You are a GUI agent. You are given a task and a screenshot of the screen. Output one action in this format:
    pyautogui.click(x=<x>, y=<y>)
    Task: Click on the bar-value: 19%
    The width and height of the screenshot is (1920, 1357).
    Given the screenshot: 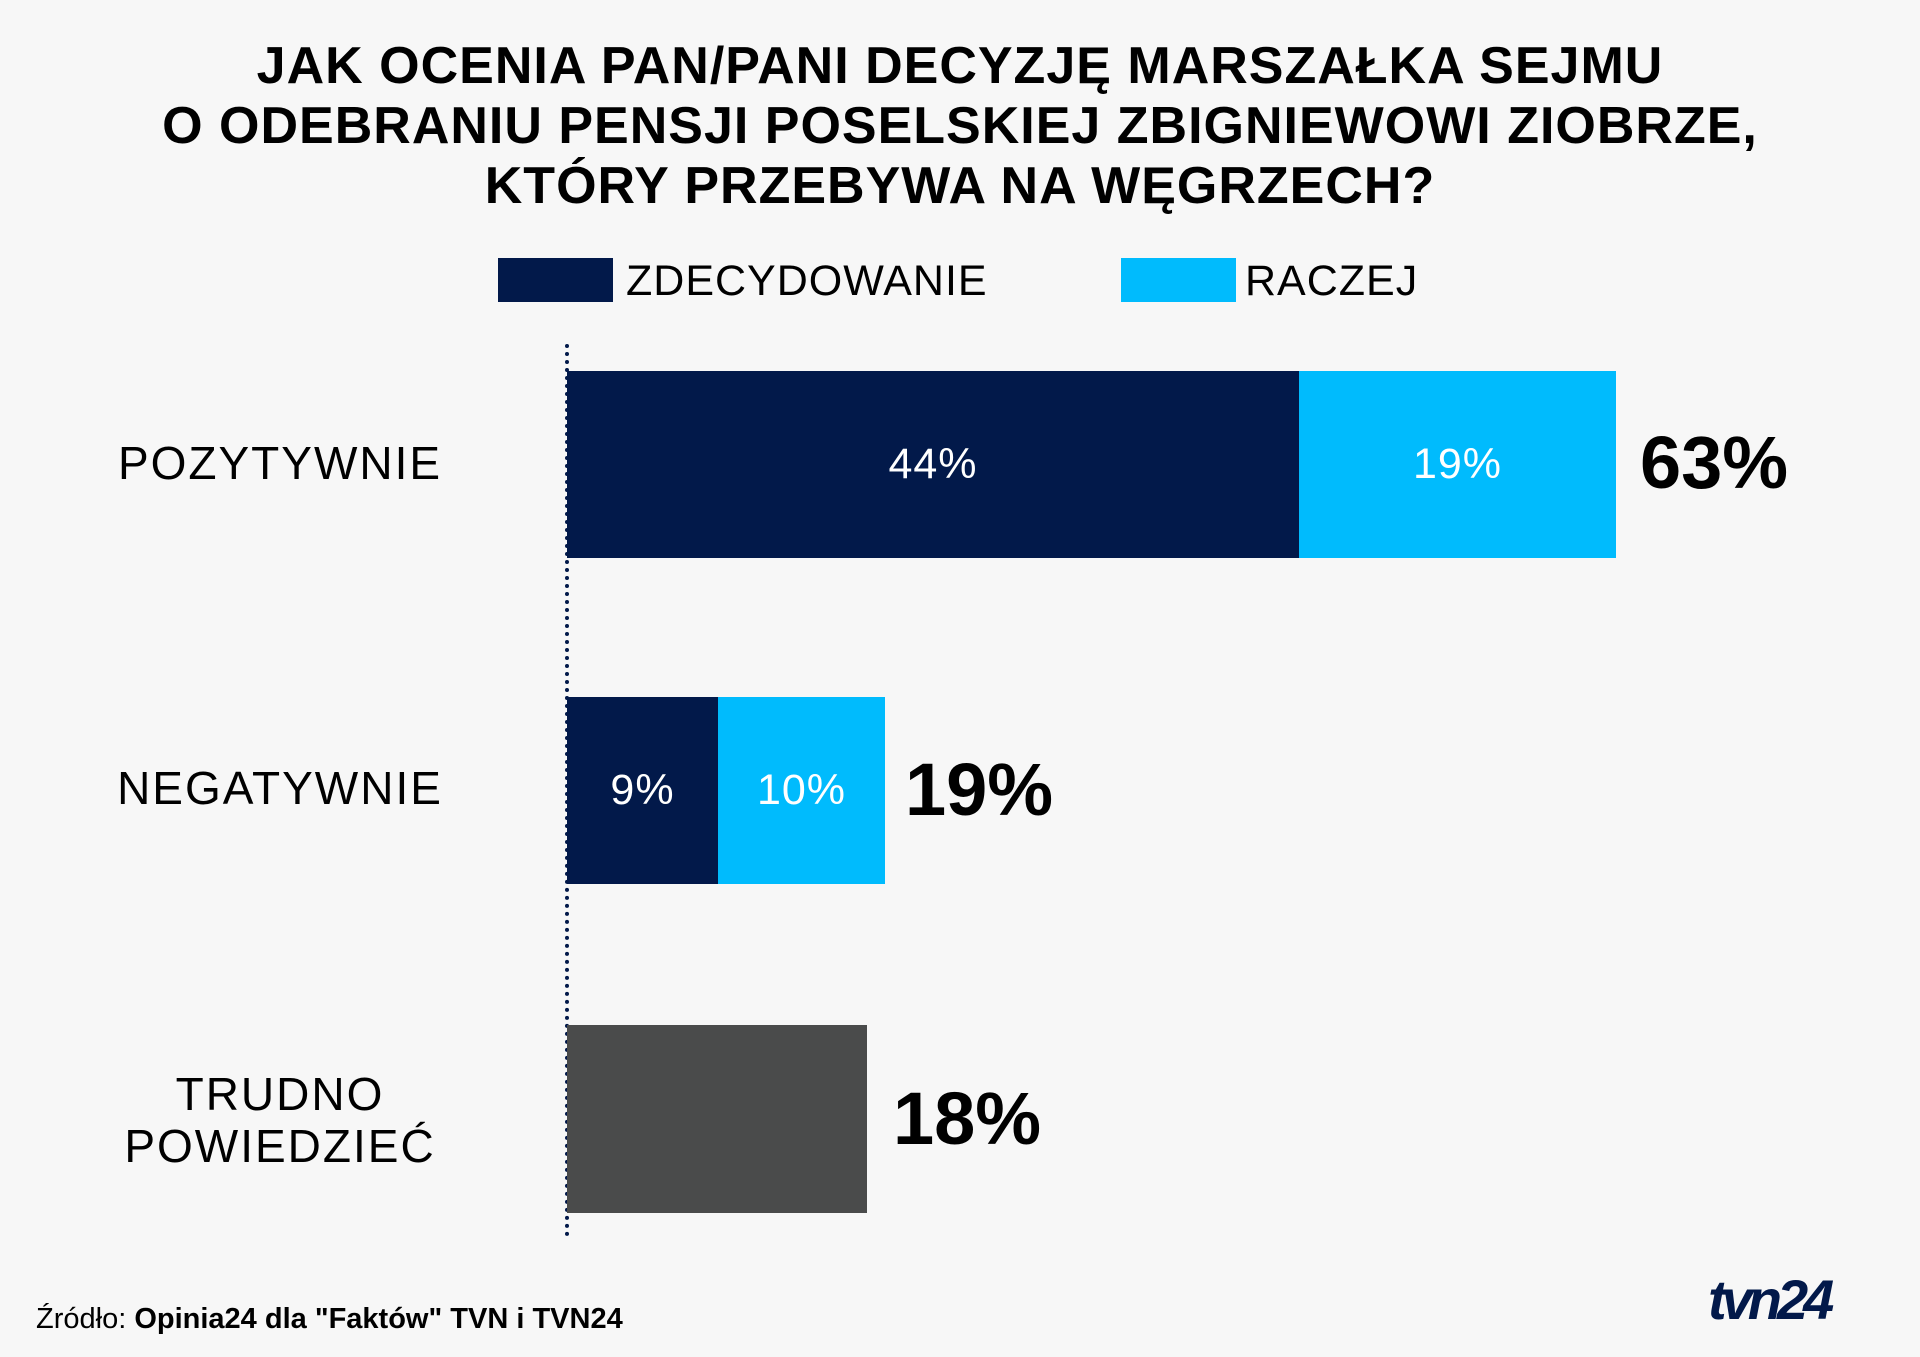 What is the action you would take?
    pyautogui.click(x=1457, y=464)
    